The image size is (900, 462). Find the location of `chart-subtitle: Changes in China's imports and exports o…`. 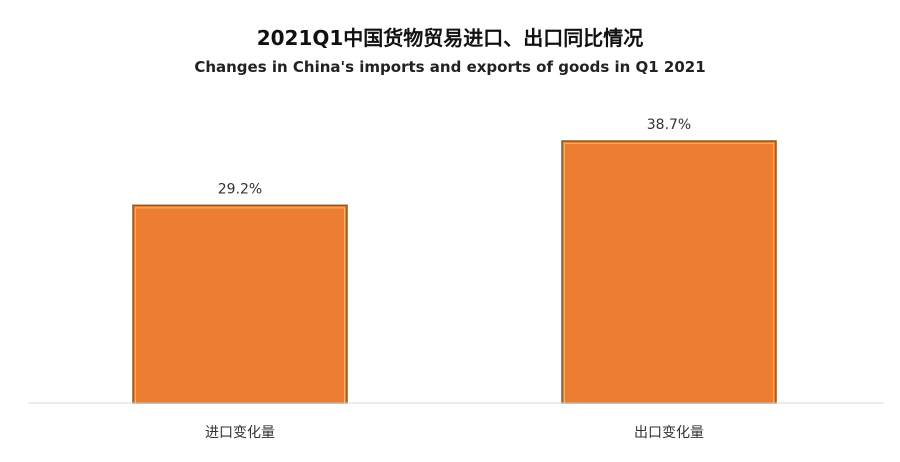

chart-subtitle: Changes in China's imports and exports o… is located at coordinates (450, 67).